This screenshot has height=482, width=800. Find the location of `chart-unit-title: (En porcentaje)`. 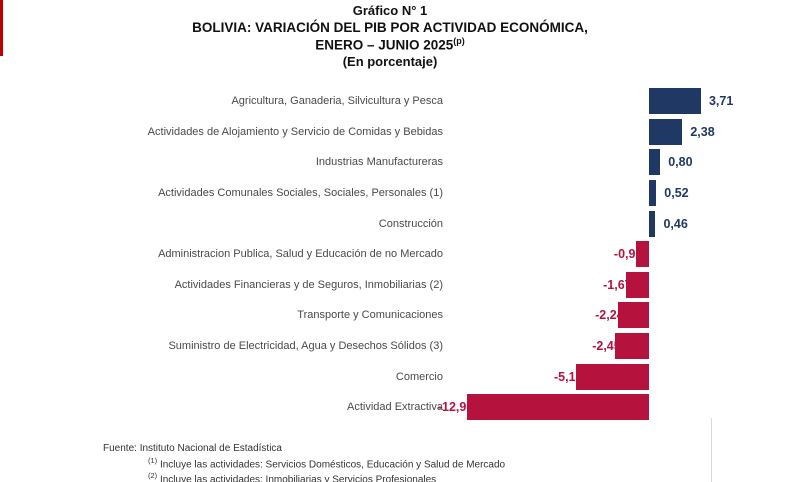

chart-unit-title: (En porcentaje) is located at coordinates (390, 61).